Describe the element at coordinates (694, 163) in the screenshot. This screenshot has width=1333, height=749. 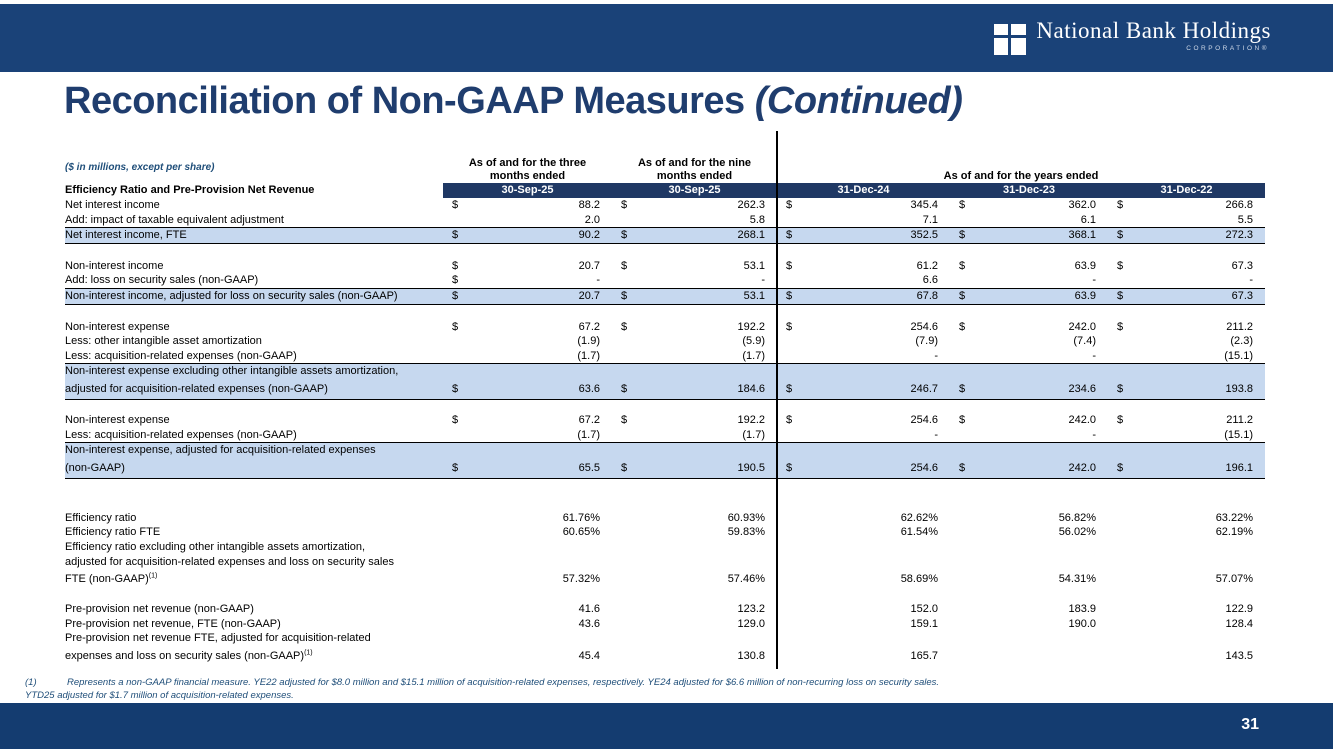
I see `col-header-line: As of and for the nine` at that location.